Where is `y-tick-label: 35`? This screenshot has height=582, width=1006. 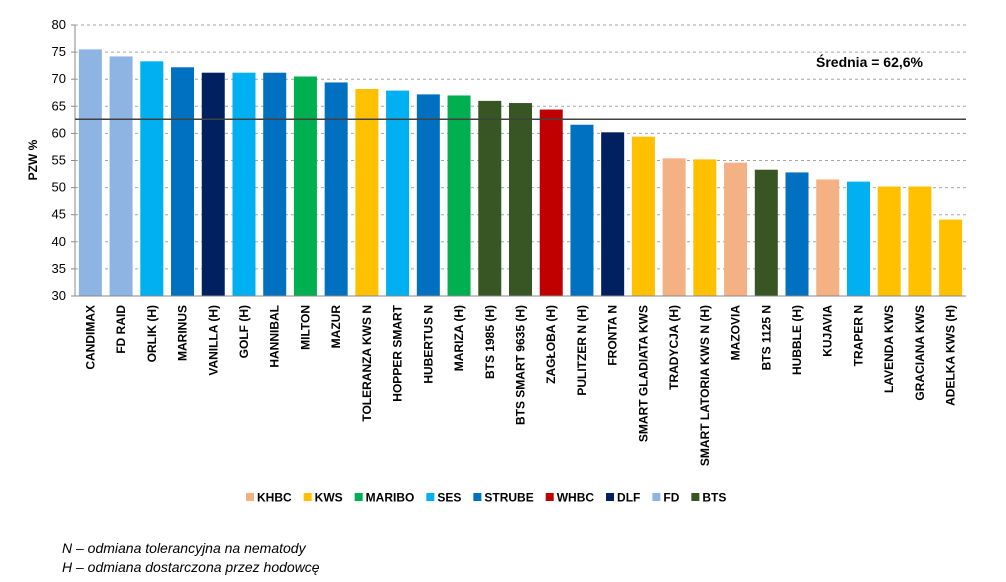 y-tick-label: 35 is located at coordinates (59, 268).